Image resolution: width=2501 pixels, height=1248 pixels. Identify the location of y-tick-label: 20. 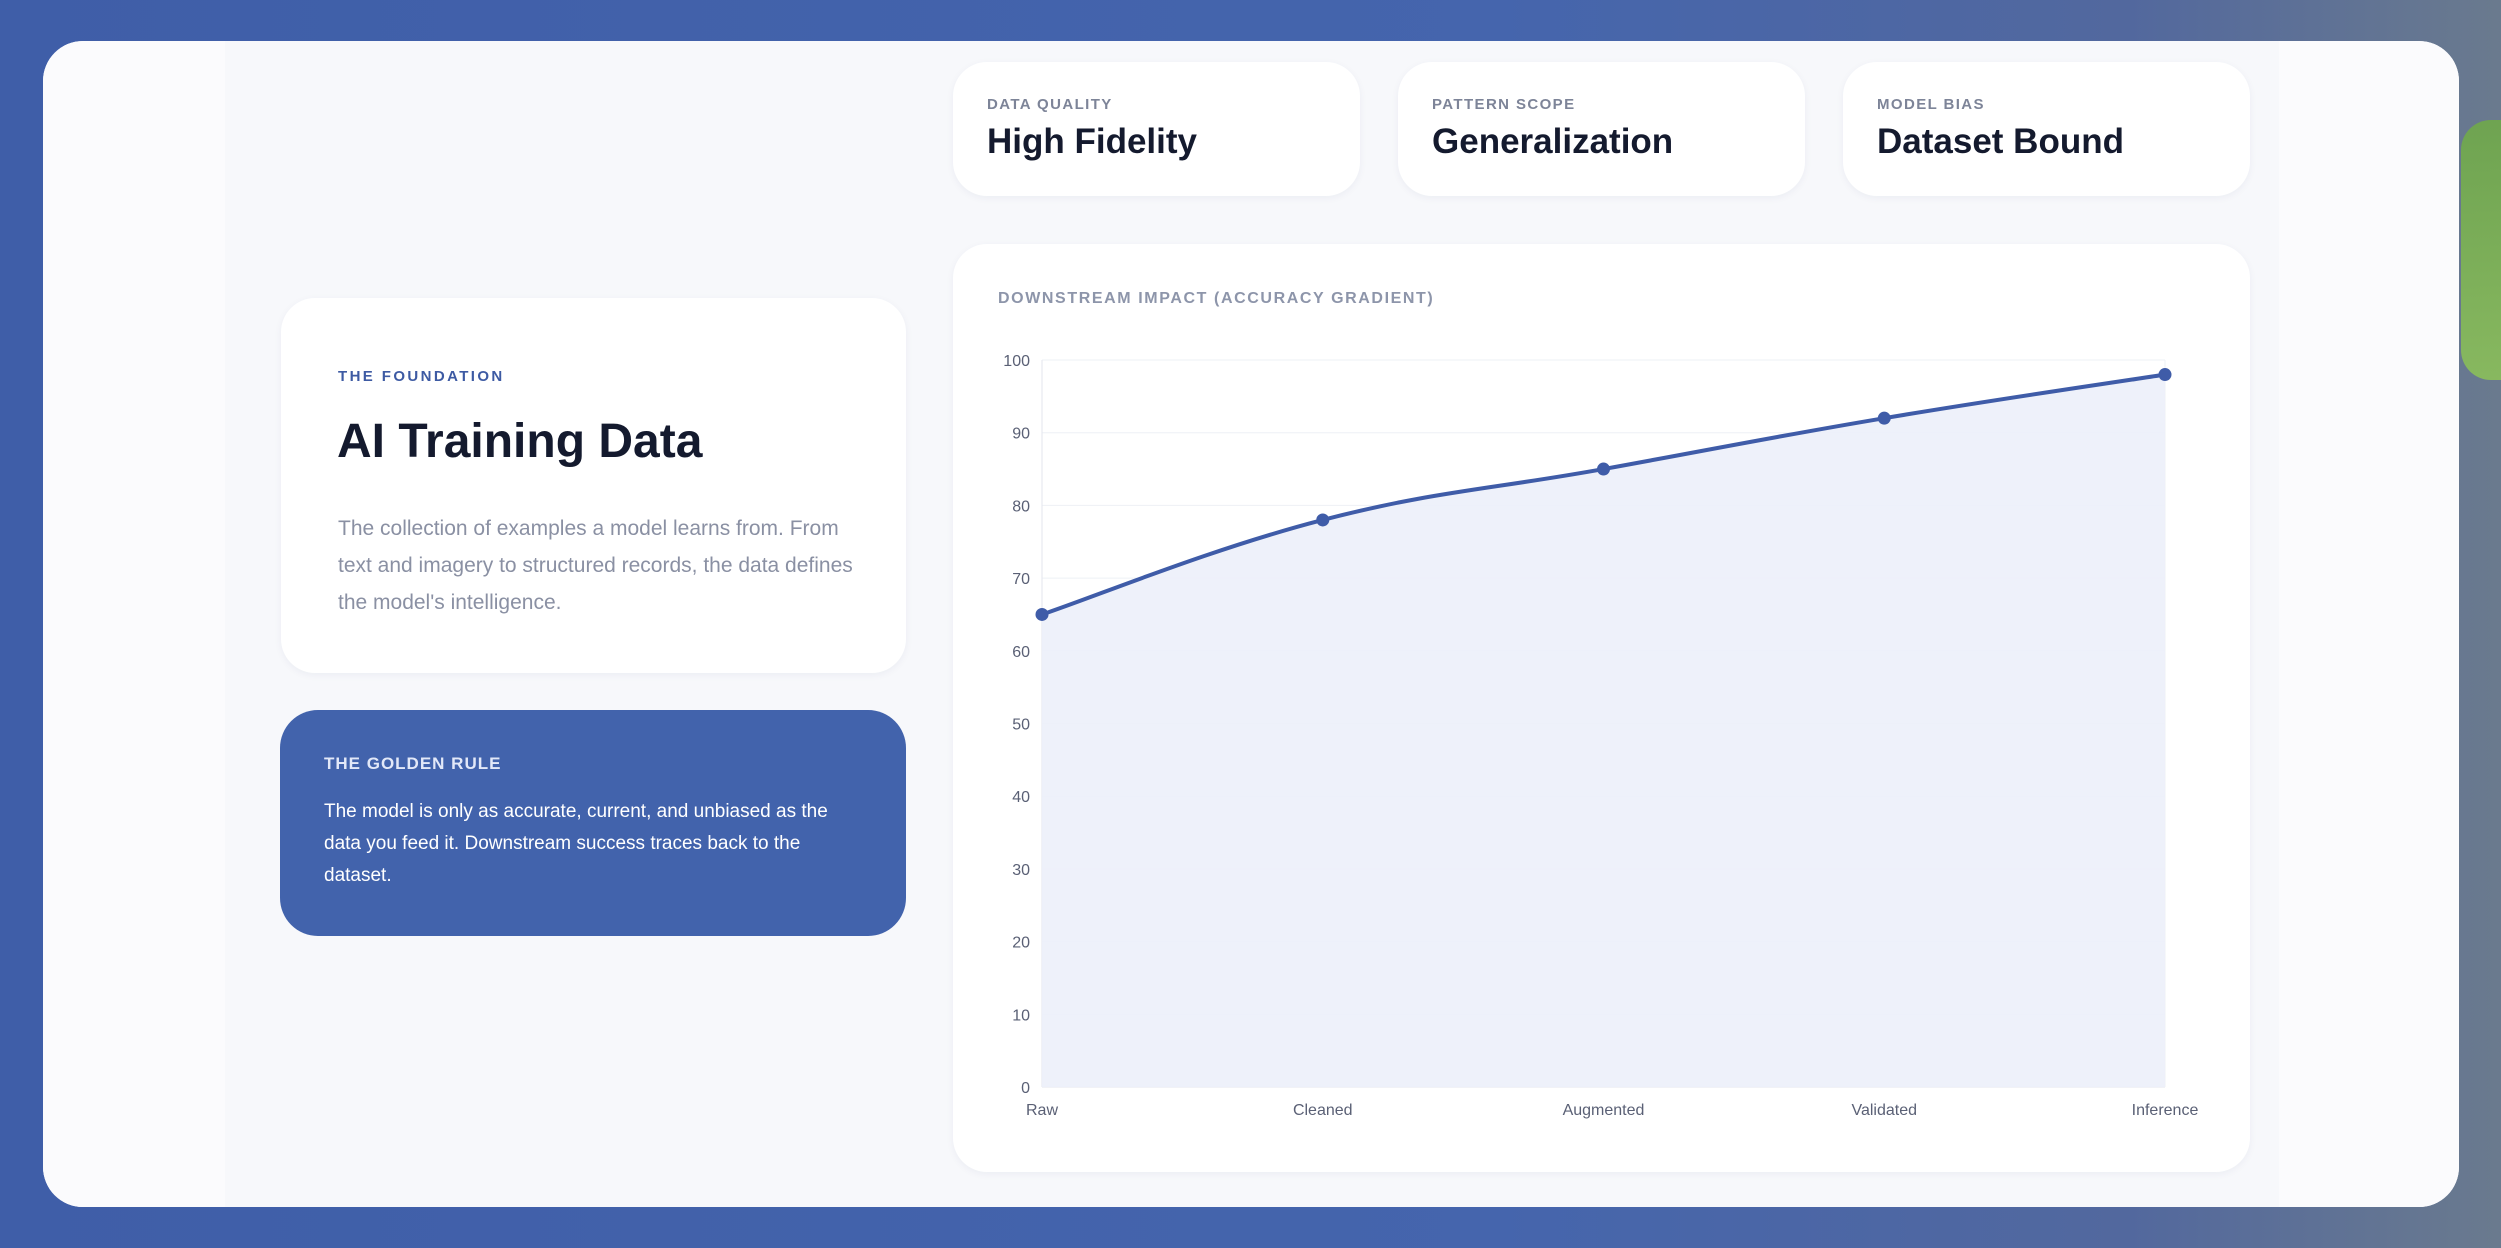
(1021, 943).